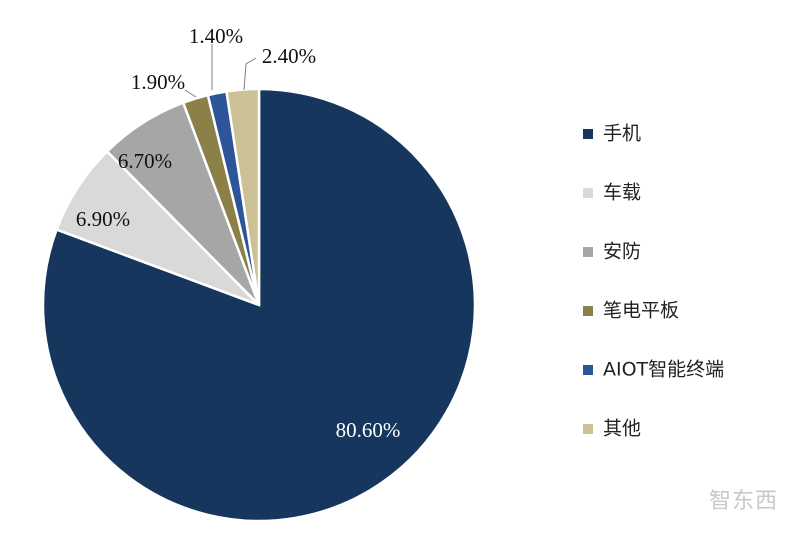  I want to click on legend-label-2: 车载, so click(622, 193).